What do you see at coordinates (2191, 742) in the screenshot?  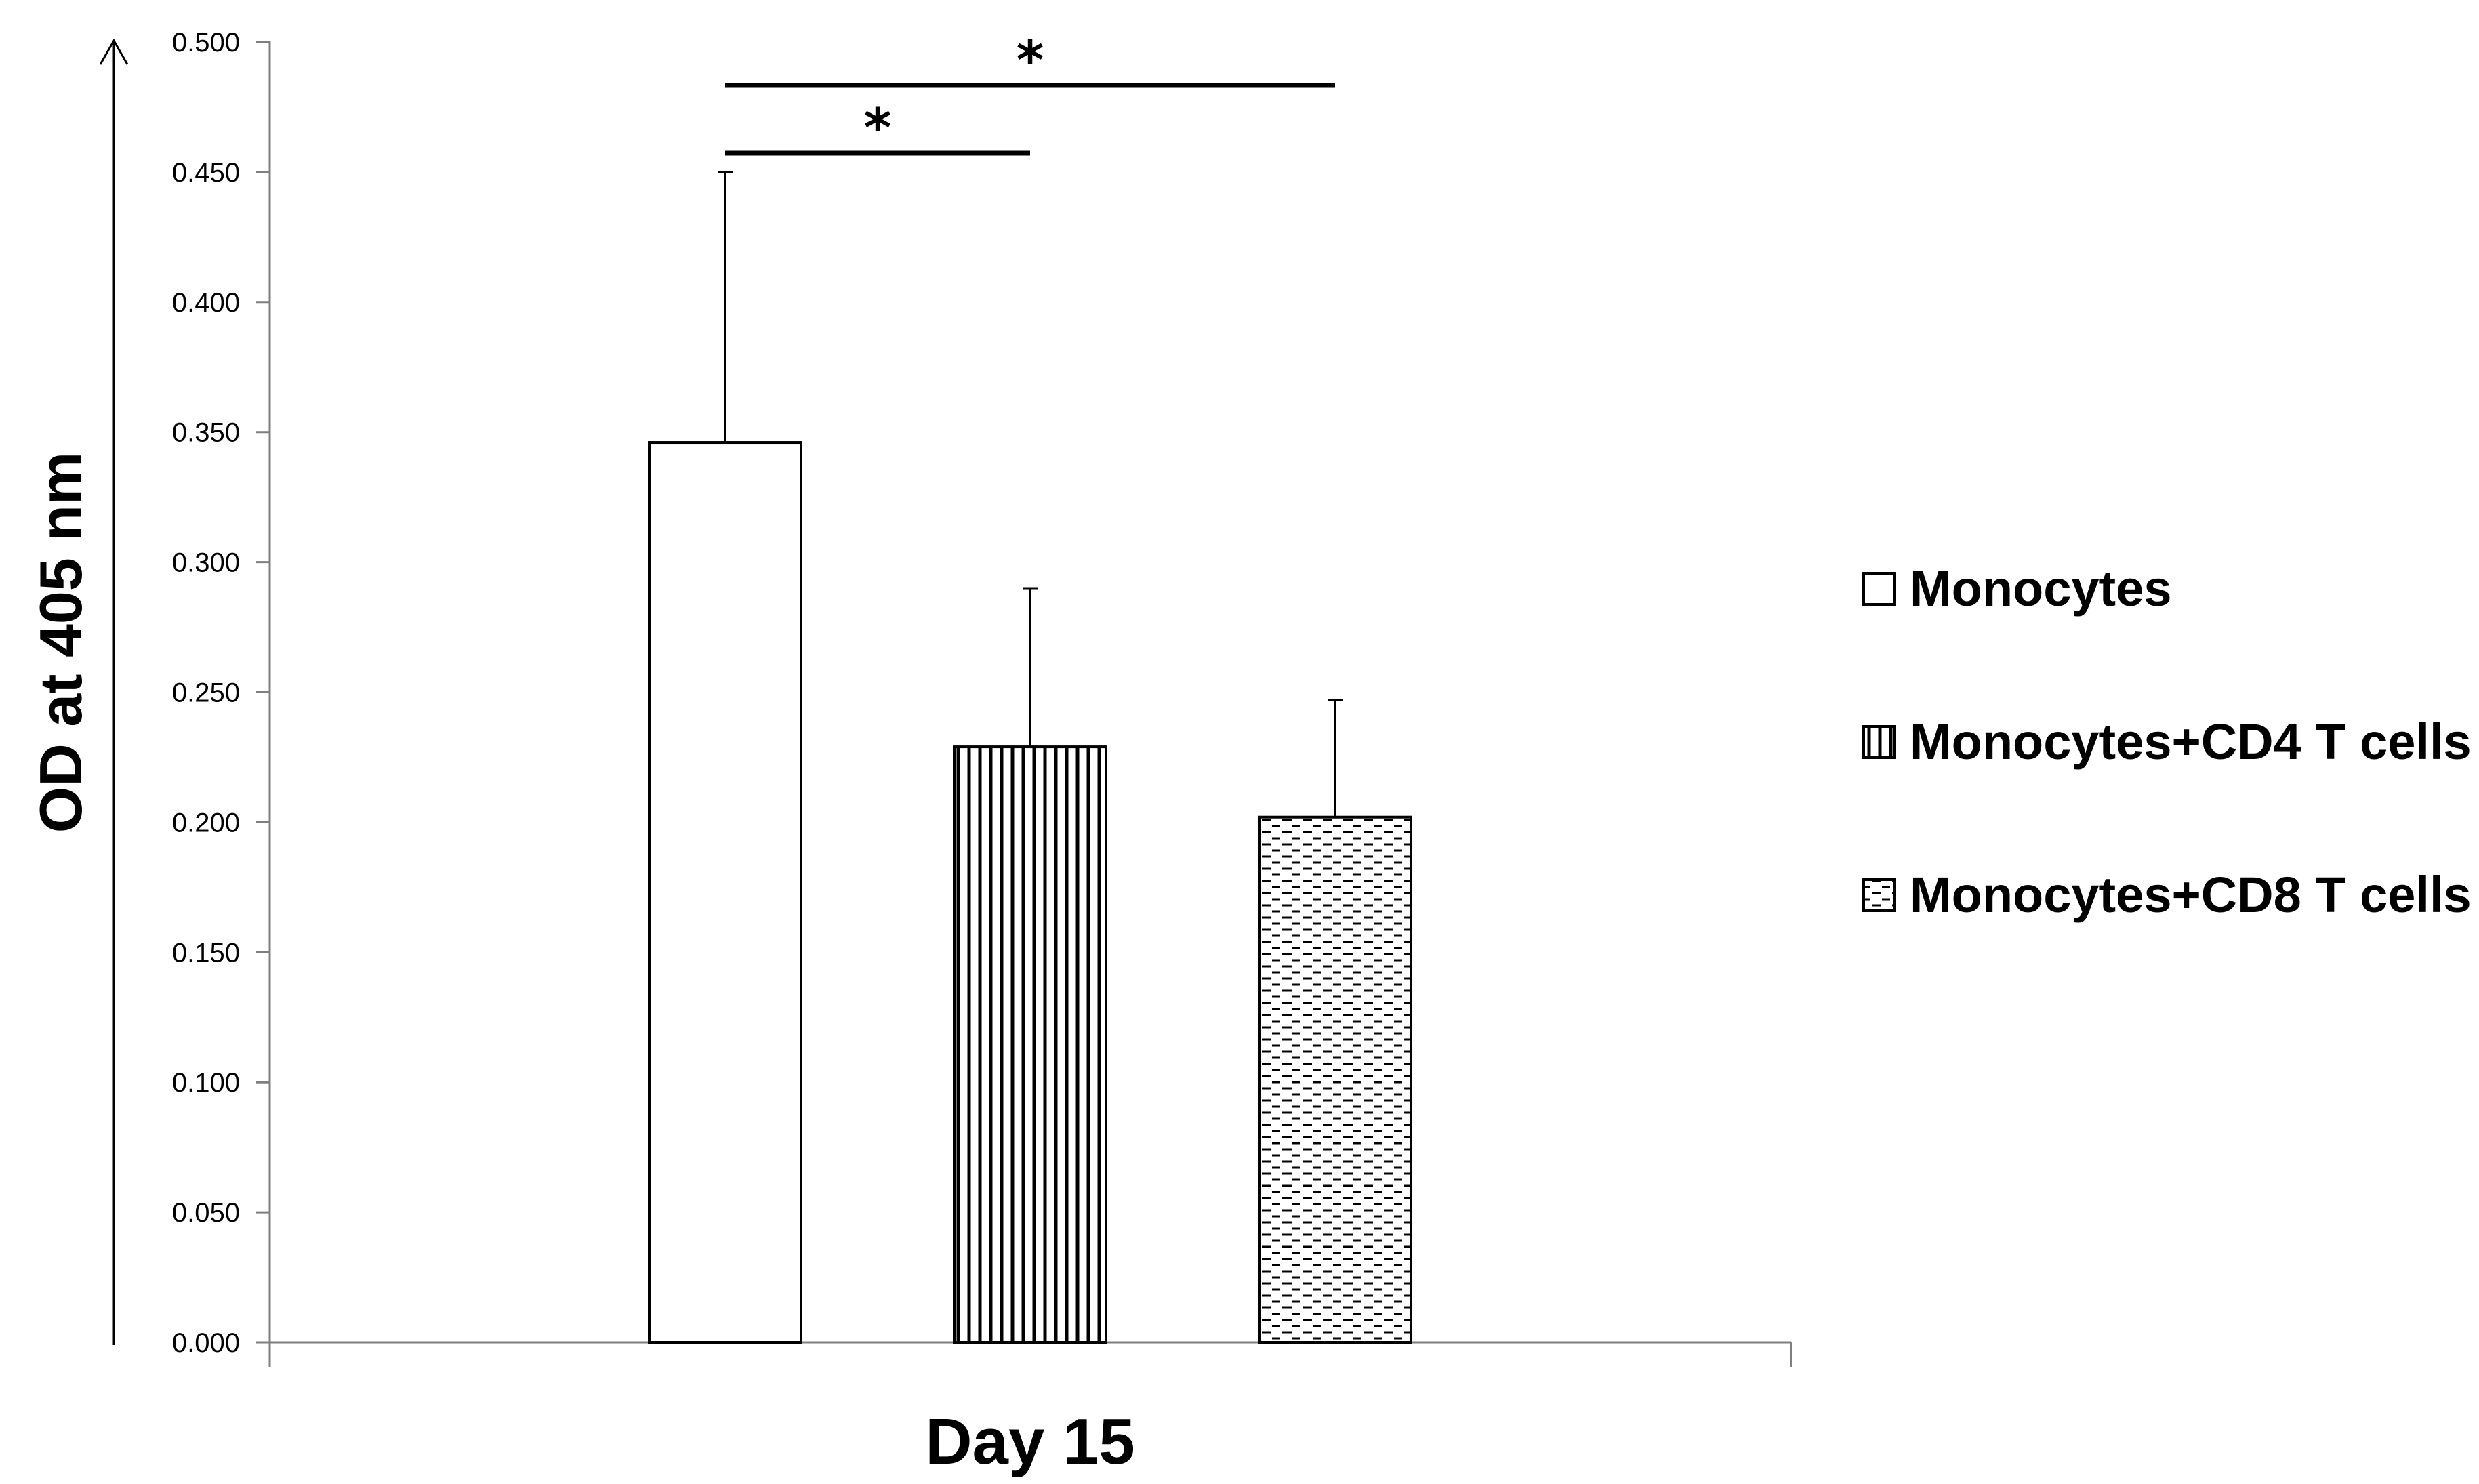 I see `legend-label: Monocytes+CD4 T cells` at bounding box center [2191, 742].